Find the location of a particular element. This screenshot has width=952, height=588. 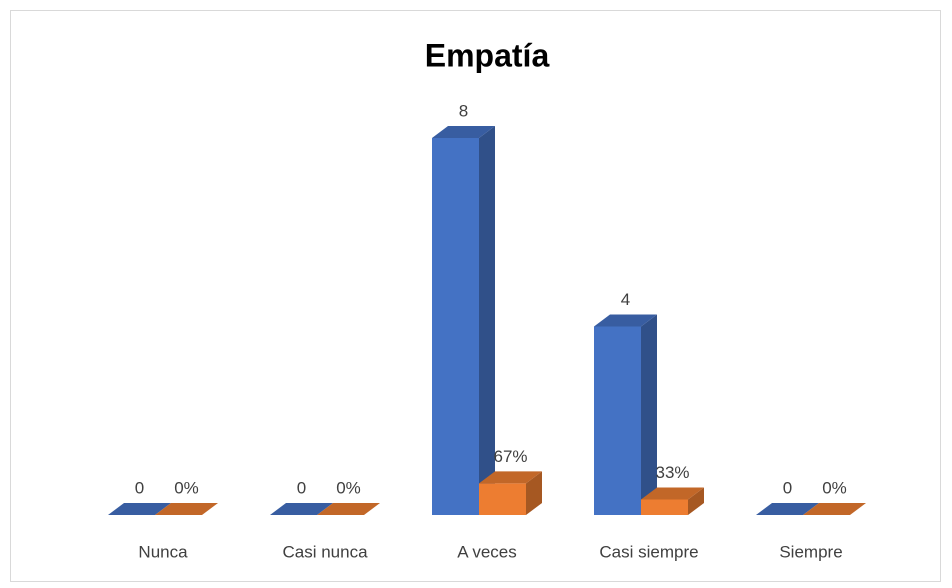

data-label: 33% is located at coordinates (672, 472).